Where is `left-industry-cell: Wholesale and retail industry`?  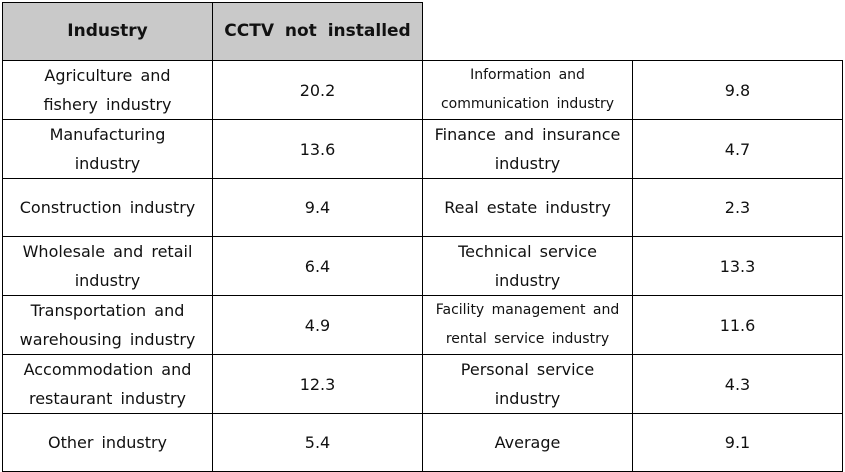 left-industry-cell: Wholesale and retail industry is located at coordinates (107, 266).